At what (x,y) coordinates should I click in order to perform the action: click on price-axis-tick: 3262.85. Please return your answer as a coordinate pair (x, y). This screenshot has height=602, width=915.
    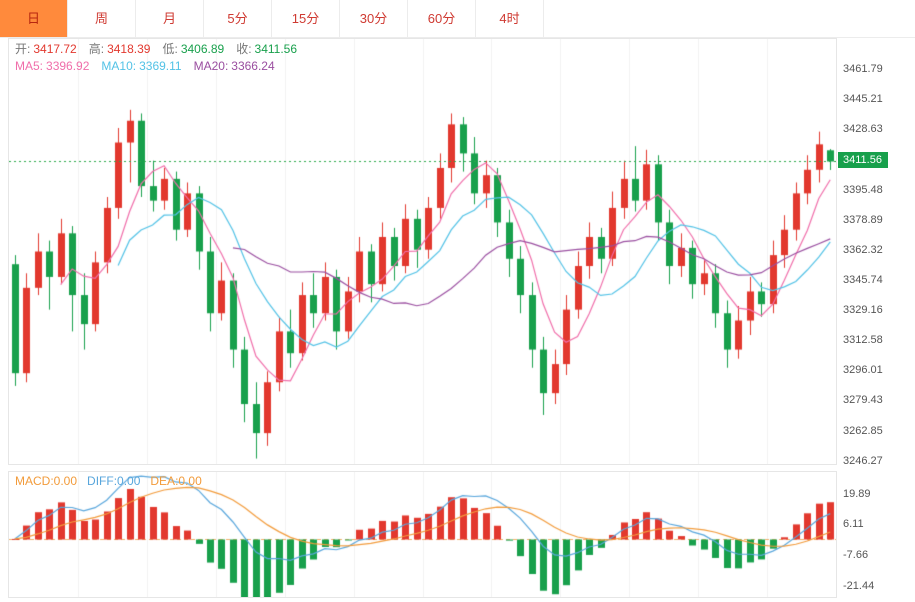
    Looking at the image, I should click on (863, 430).